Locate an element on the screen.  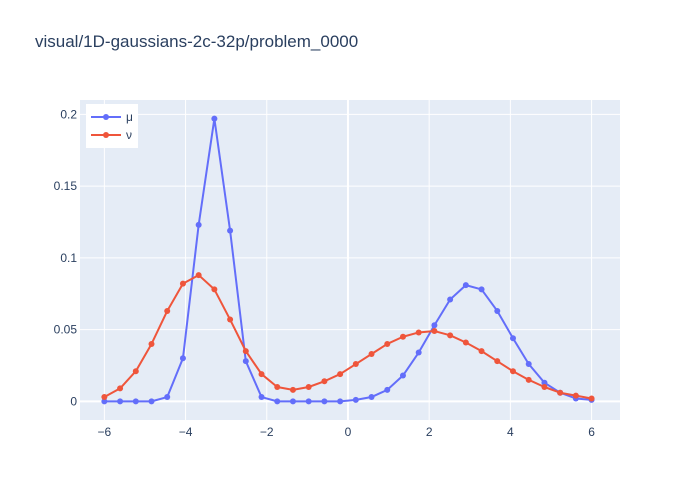
y-tick-label: 0.05 is located at coordinates (66, 330).